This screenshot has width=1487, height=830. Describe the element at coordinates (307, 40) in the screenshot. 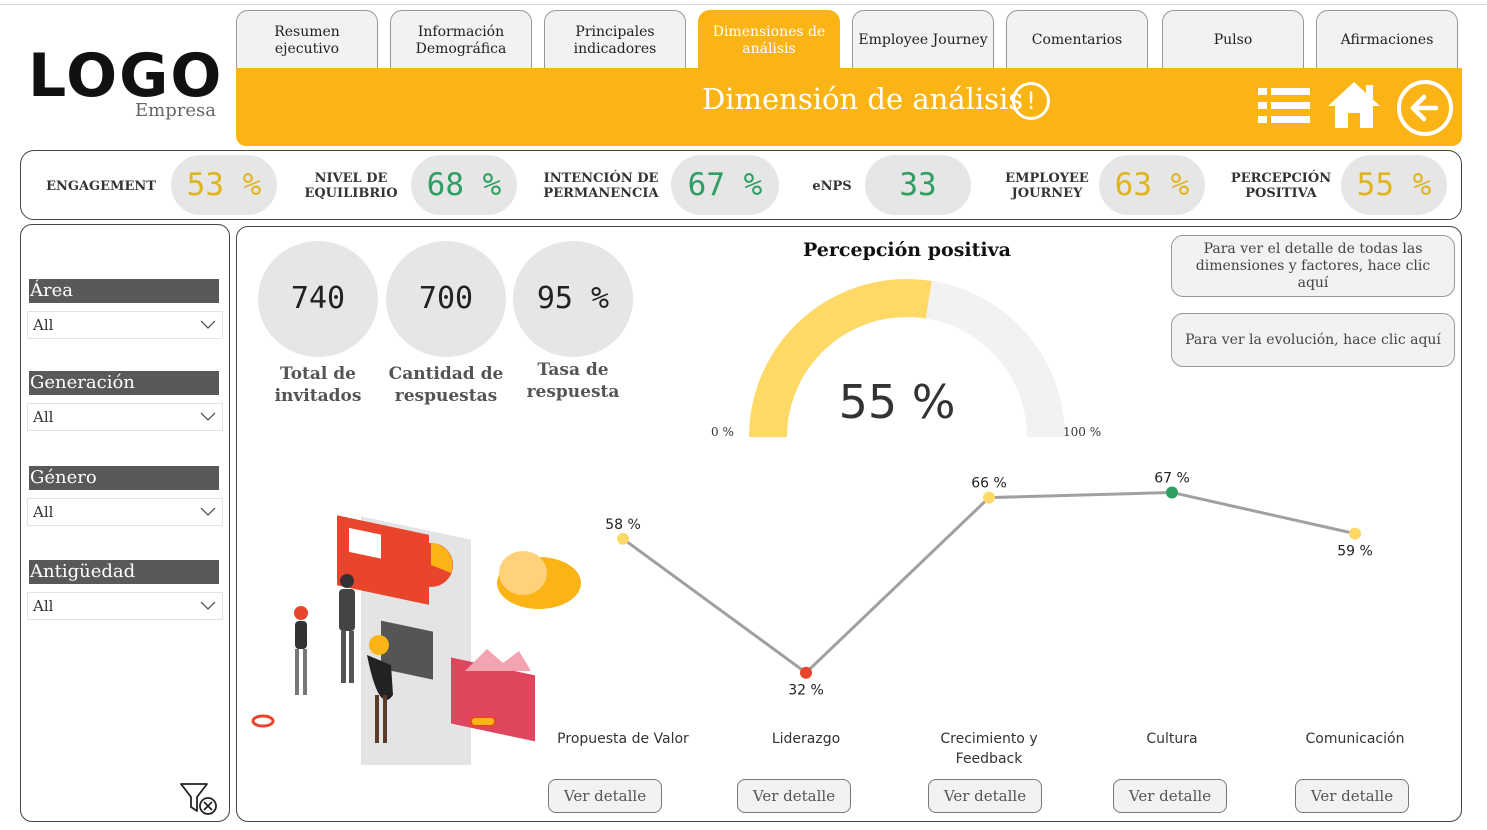

I see `tab-resumen-ejecutivo: Resumen ejecutivo` at that location.